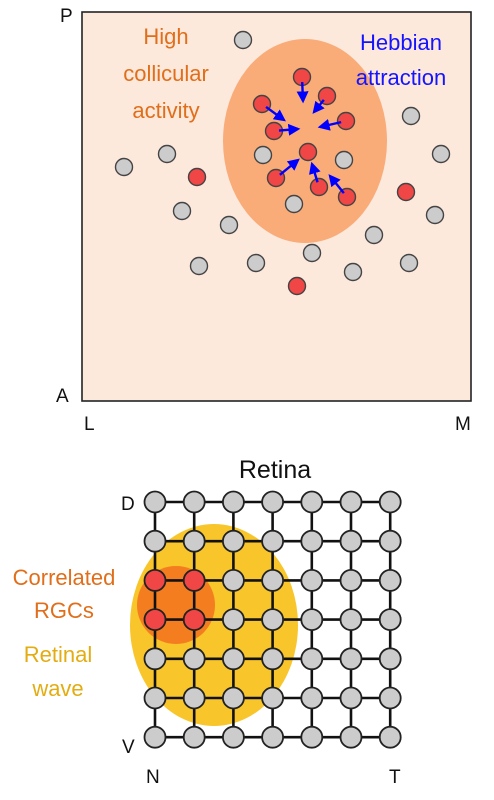 Image resolution: width=494 pixels, height=800 pixels. I want to click on axis-label-t: T, so click(395, 777).